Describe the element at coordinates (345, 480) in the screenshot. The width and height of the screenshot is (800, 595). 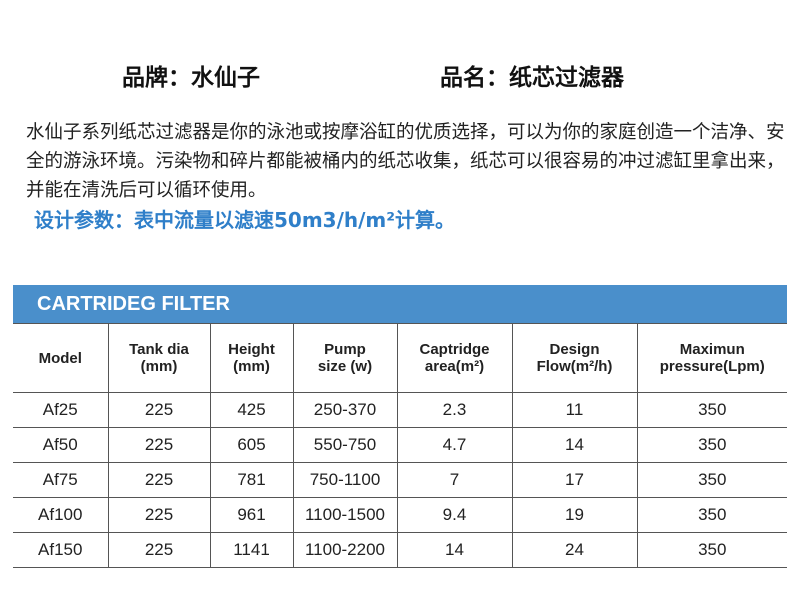
I see `table-cell: 750-1100` at that location.